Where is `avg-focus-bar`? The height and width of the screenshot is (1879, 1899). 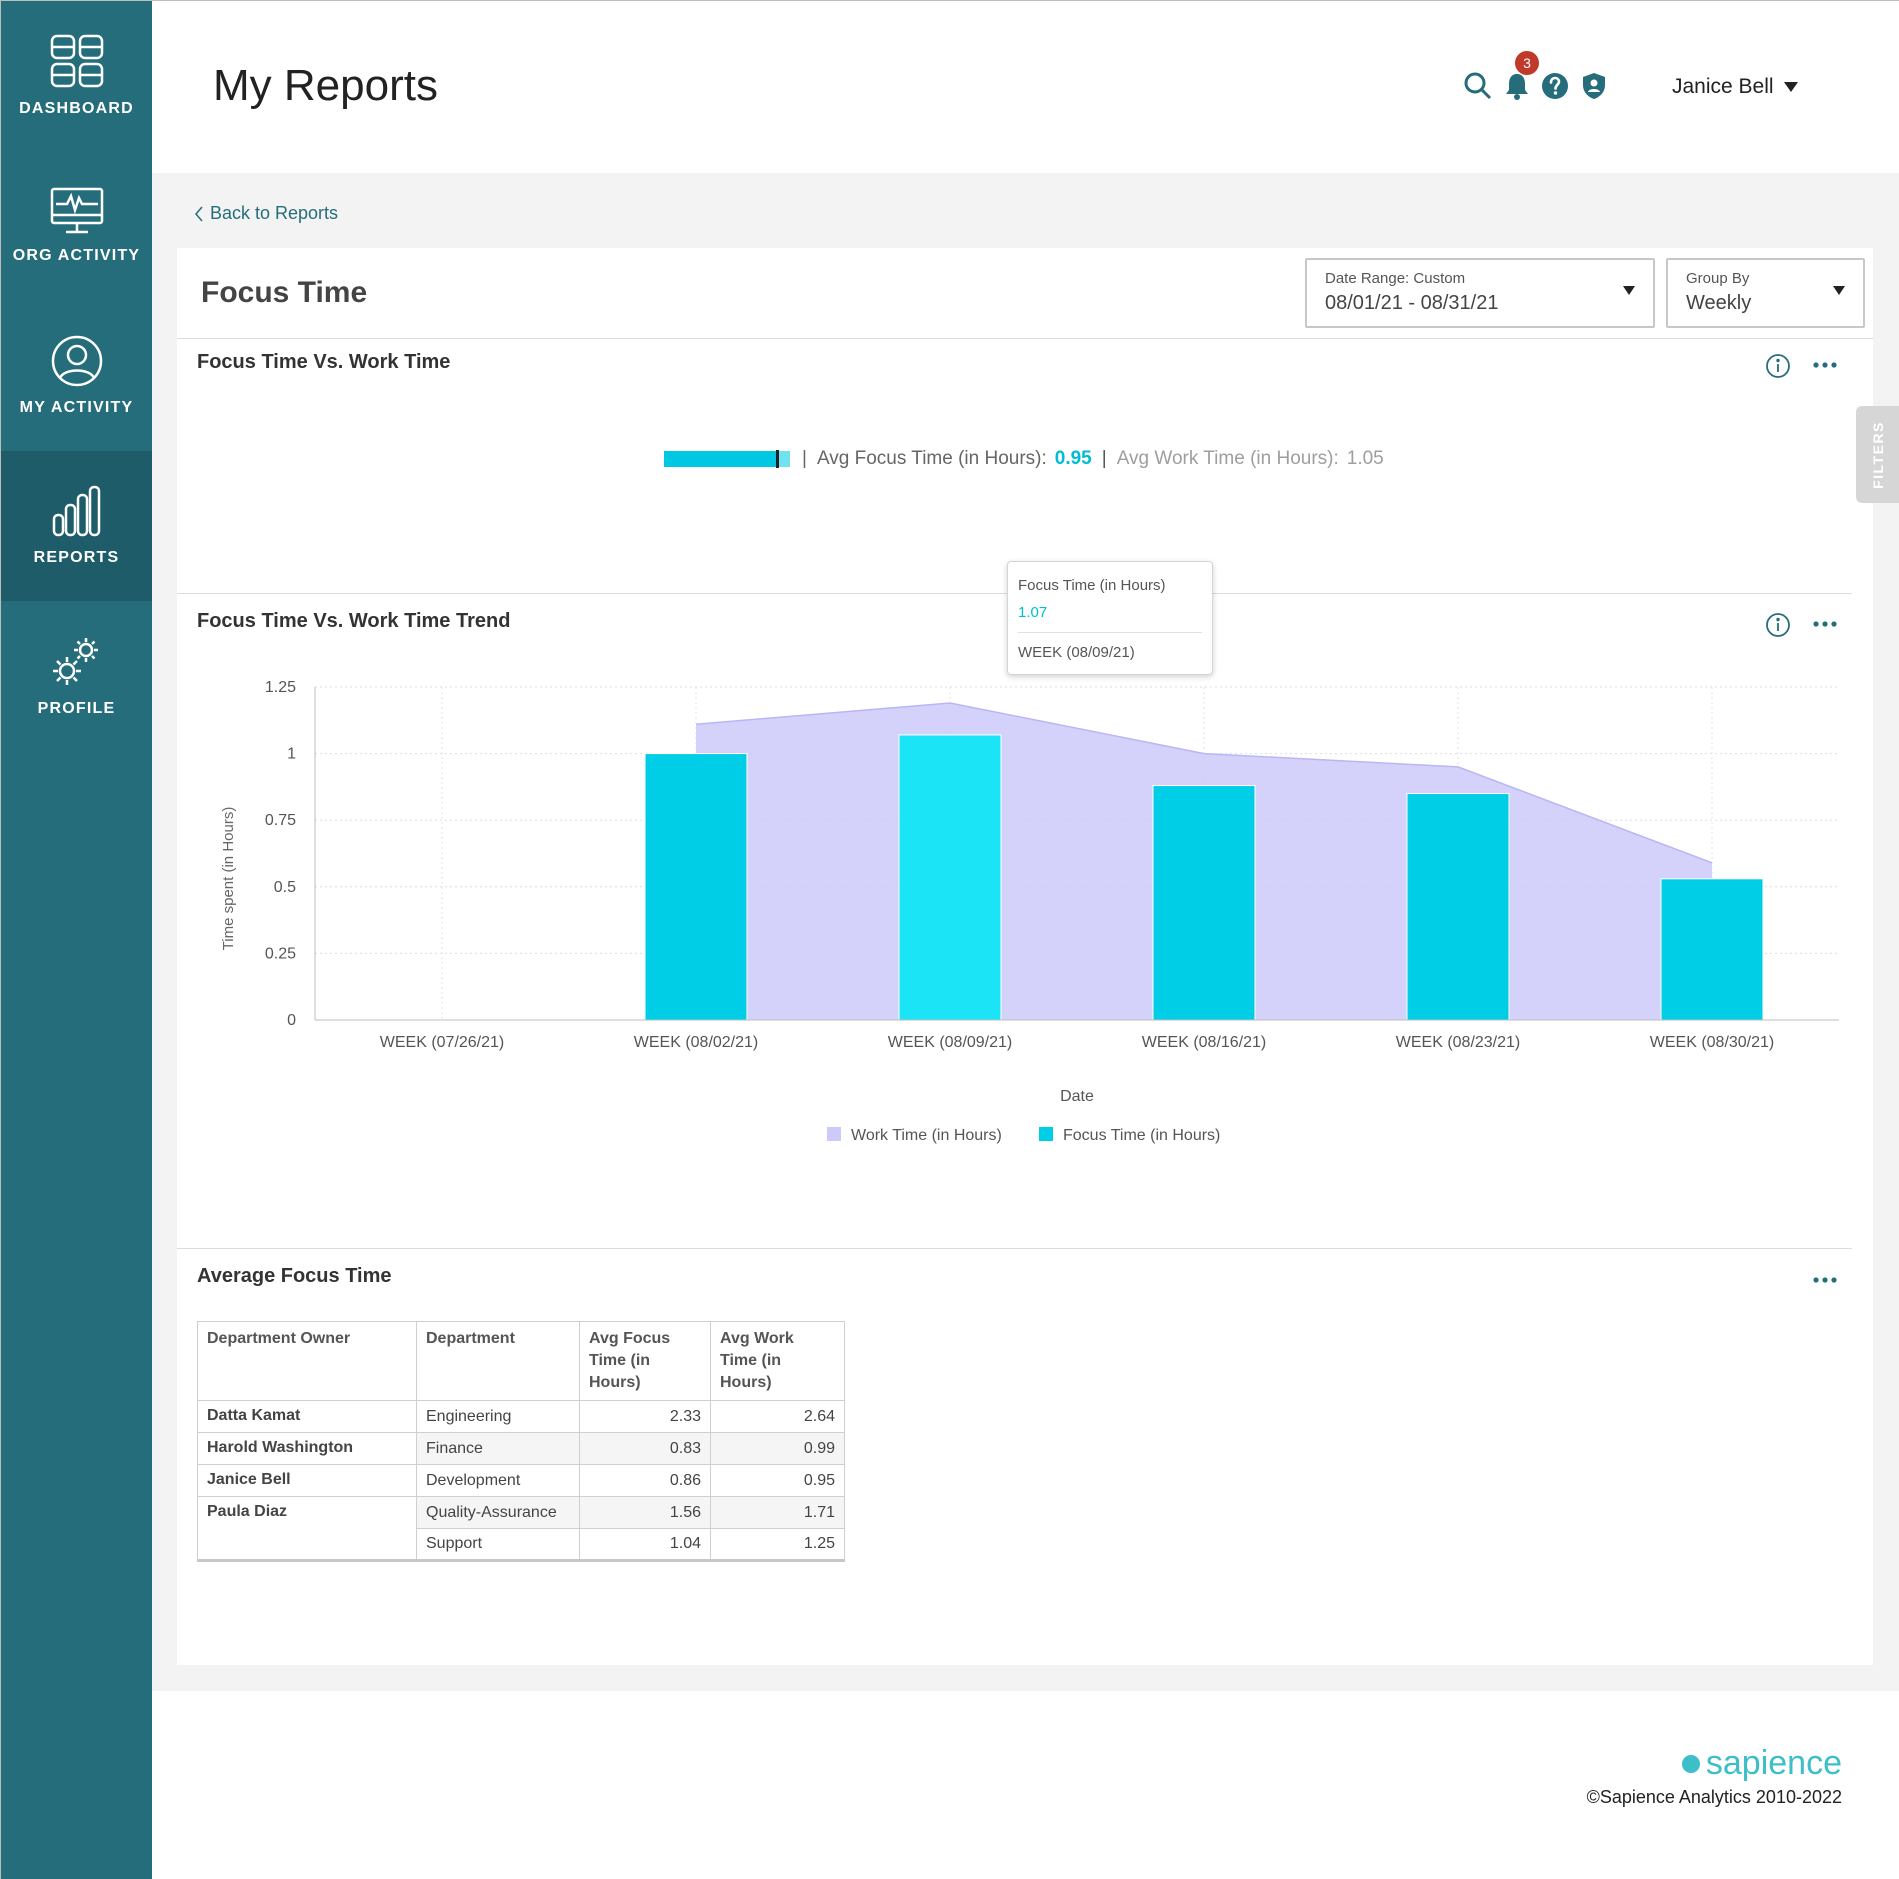 avg-focus-bar is located at coordinates (727, 459).